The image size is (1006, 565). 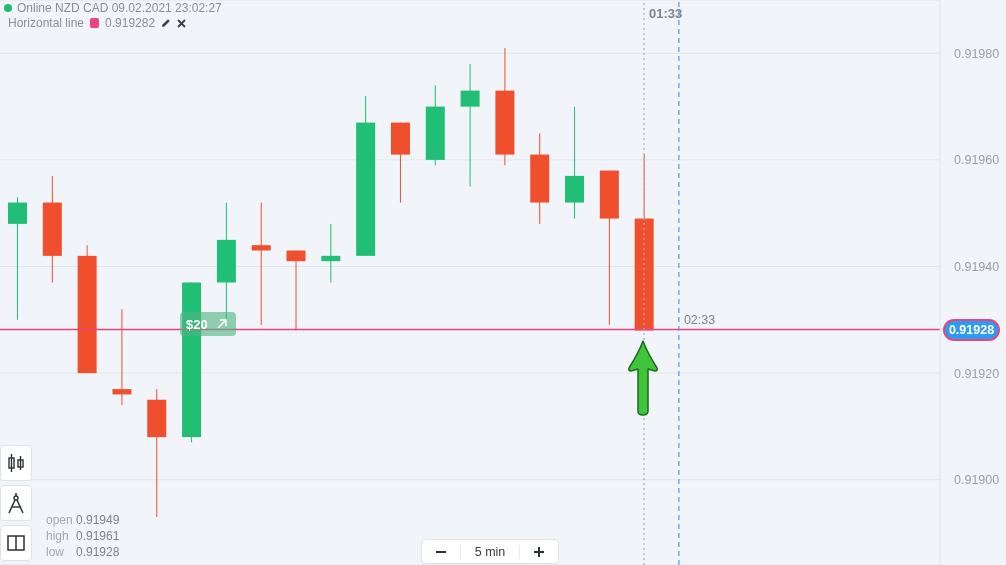 What do you see at coordinates (83, 520) in the screenshot?
I see `annotation: open 0.91949` at bounding box center [83, 520].